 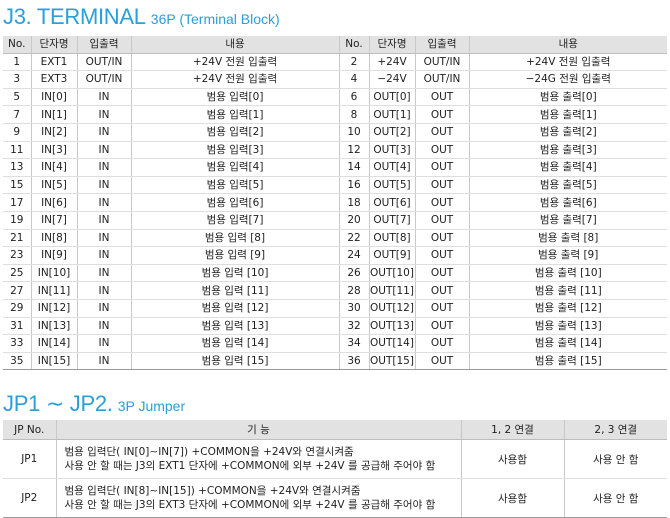 I want to click on terminal-cell: EXT1, so click(x=54, y=62).